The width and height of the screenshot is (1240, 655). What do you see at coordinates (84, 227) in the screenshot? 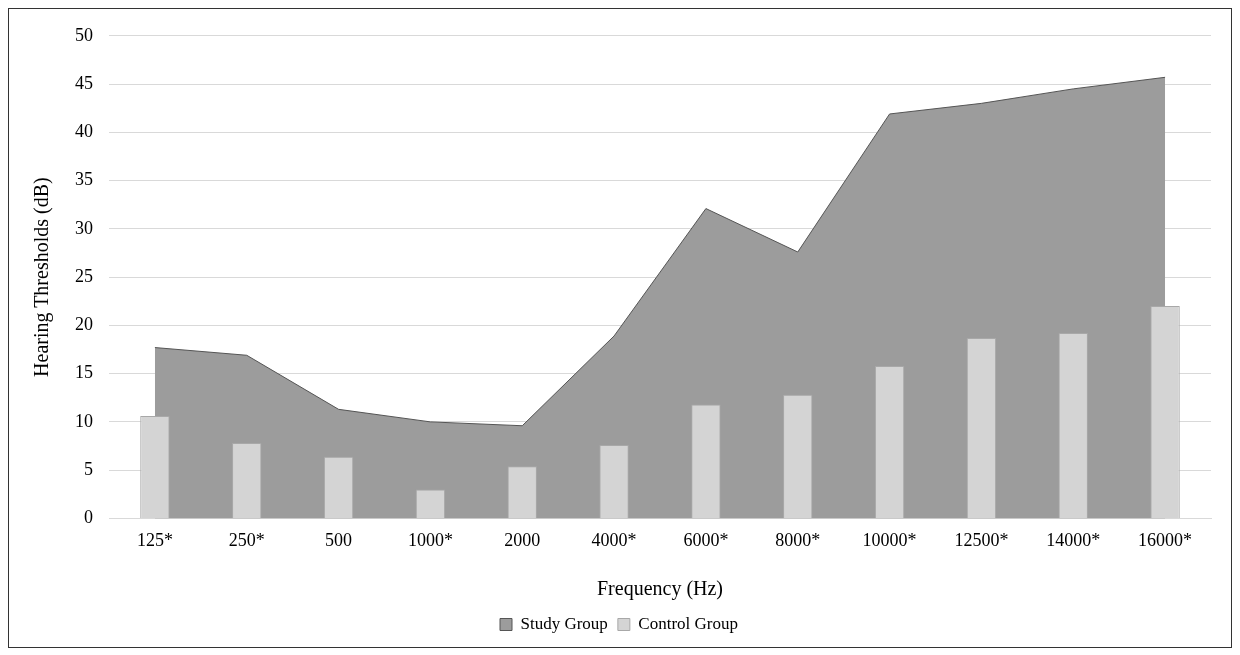
I see `y-tick-label: 30` at bounding box center [84, 227].